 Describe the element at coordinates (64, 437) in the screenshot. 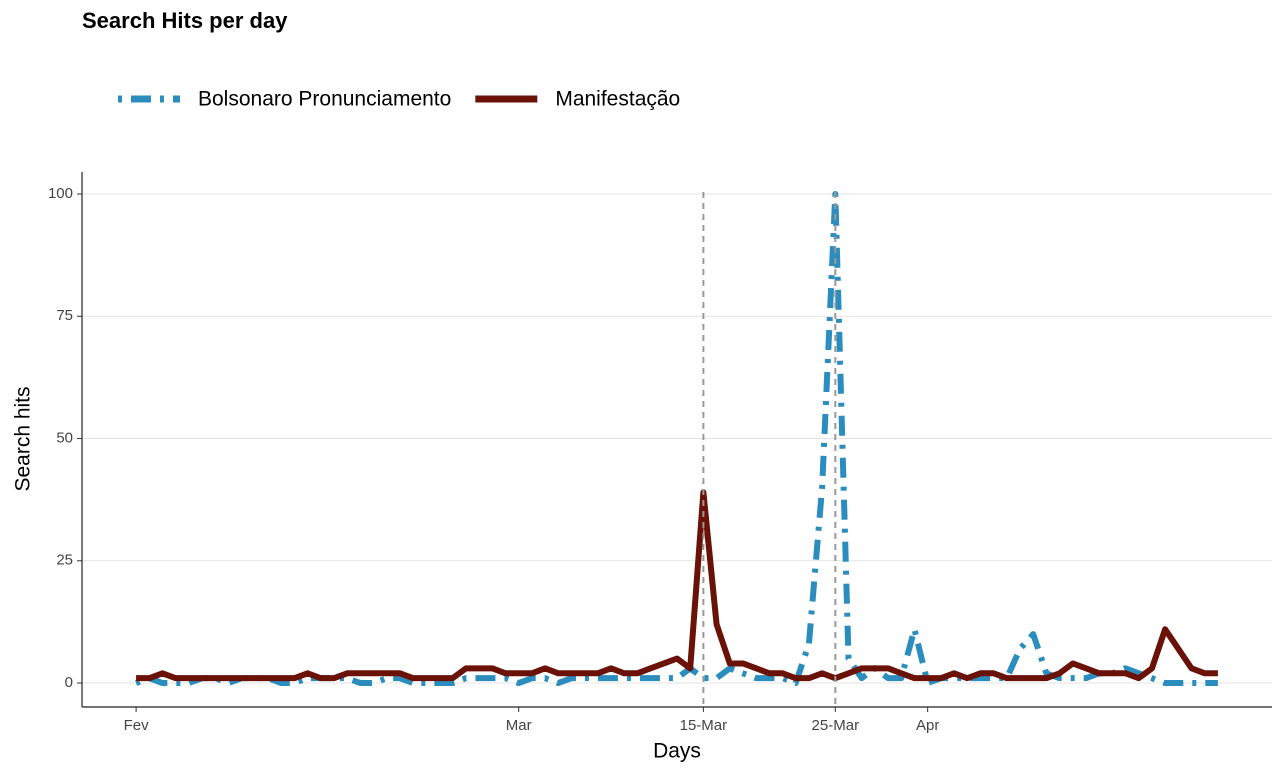

I see `y-tick-label: 50` at that location.